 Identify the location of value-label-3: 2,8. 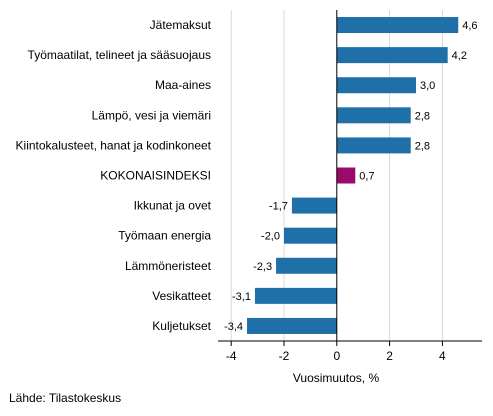
(422, 116).